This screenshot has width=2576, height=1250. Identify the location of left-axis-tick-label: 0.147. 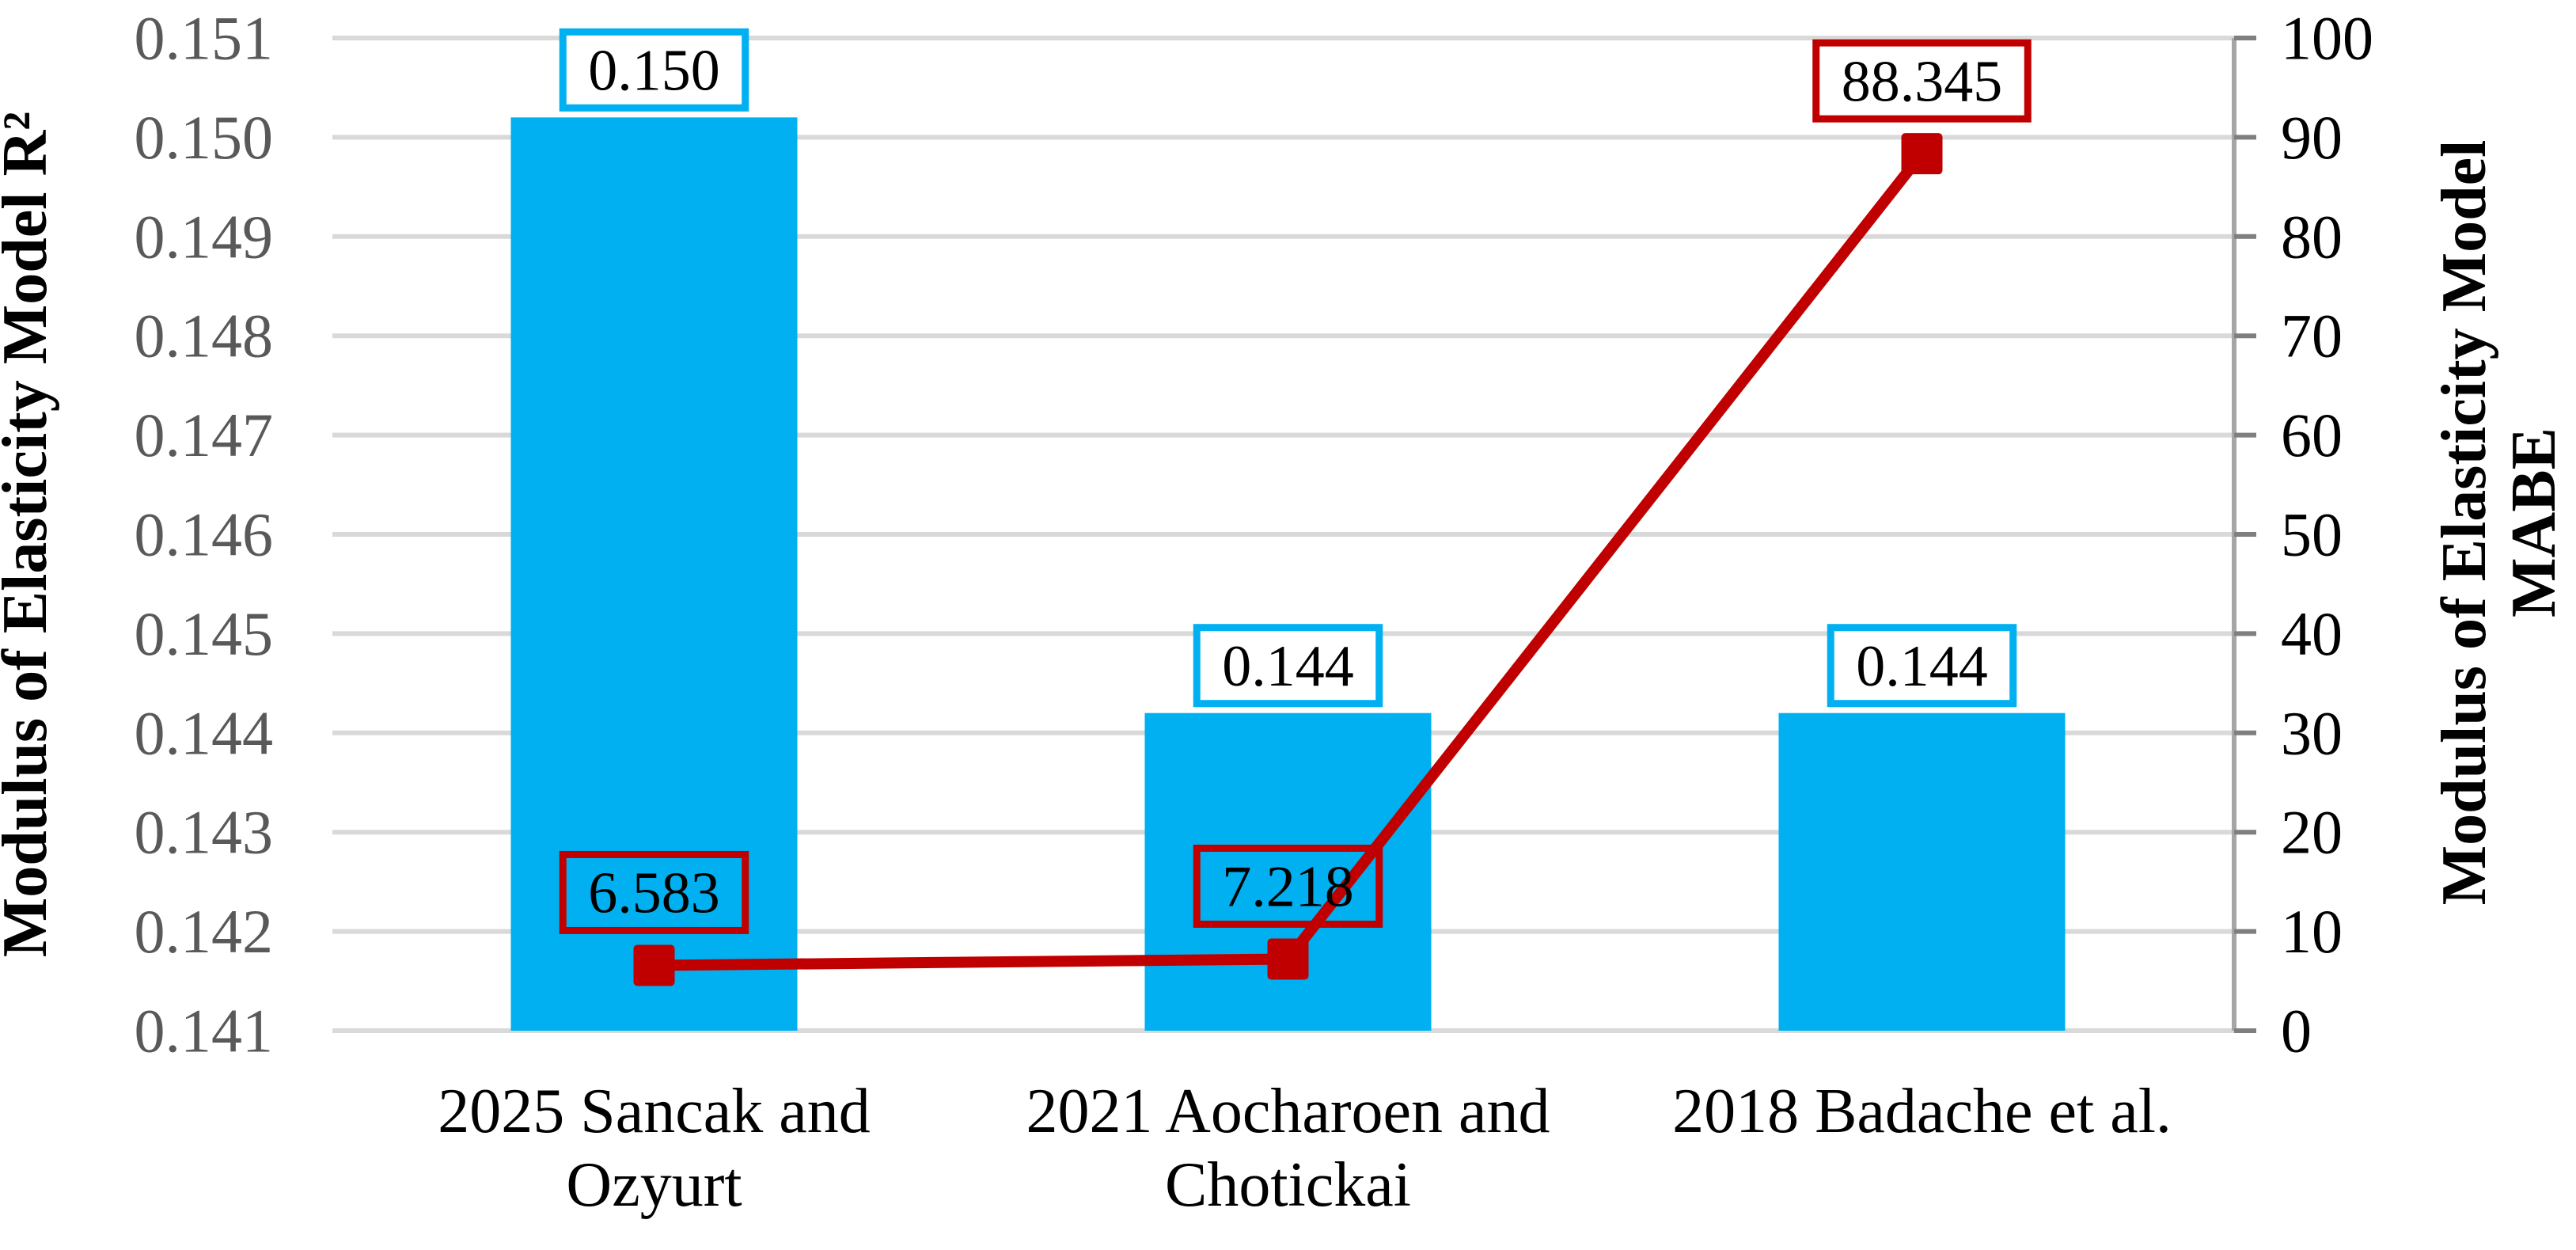
(204, 435).